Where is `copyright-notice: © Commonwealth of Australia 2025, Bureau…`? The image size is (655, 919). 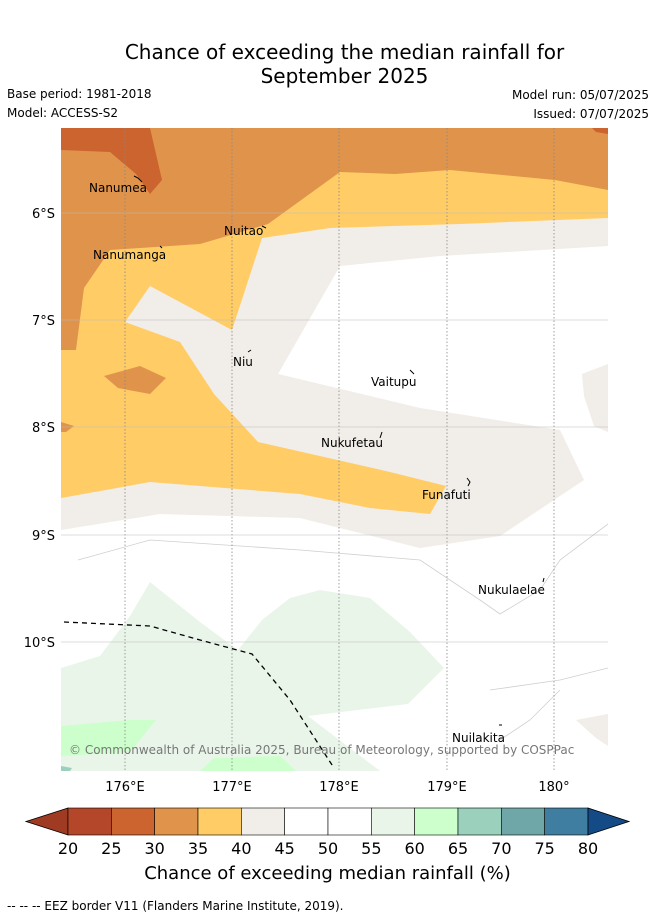 copyright-notice: © Commonwealth of Australia 2025, Bureau… is located at coordinates (321, 750).